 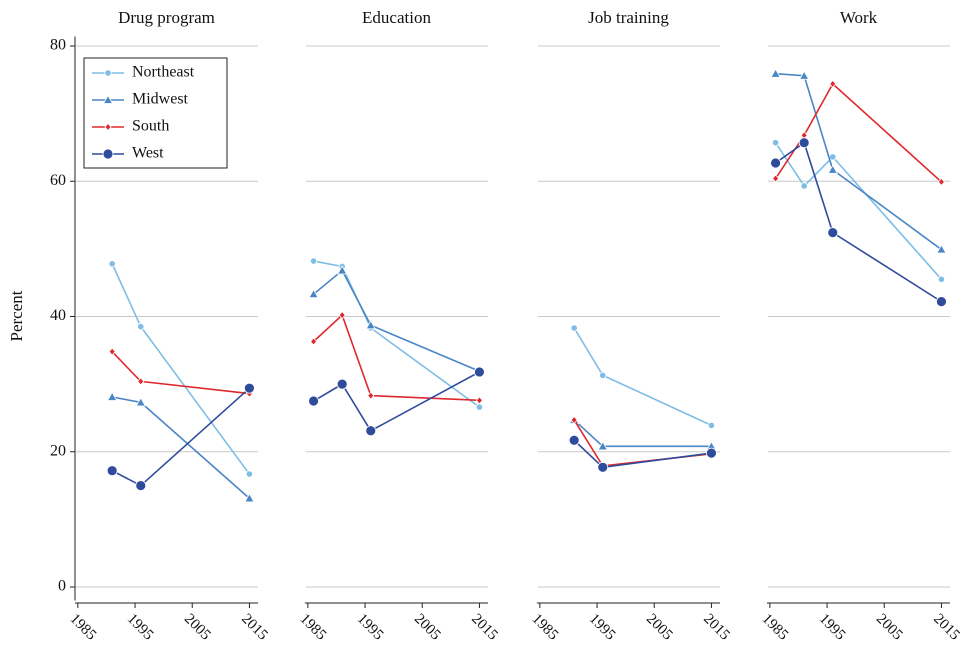 I want to click on legend-label: South, so click(x=150, y=126).